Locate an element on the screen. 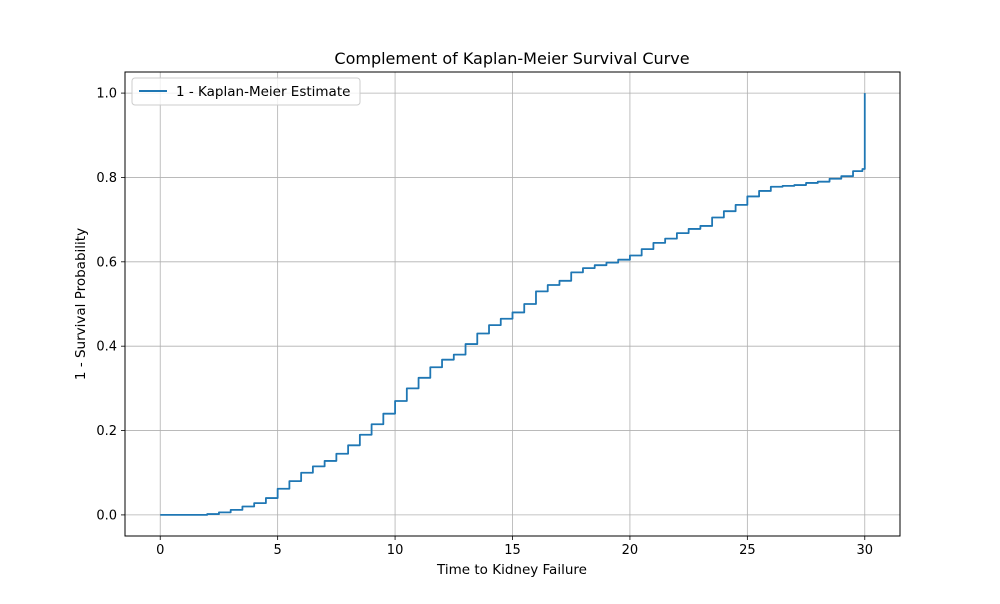 The height and width of the screenshot is (604, 1000). x-tick-label: 0 is located at coordinates (160, 550).